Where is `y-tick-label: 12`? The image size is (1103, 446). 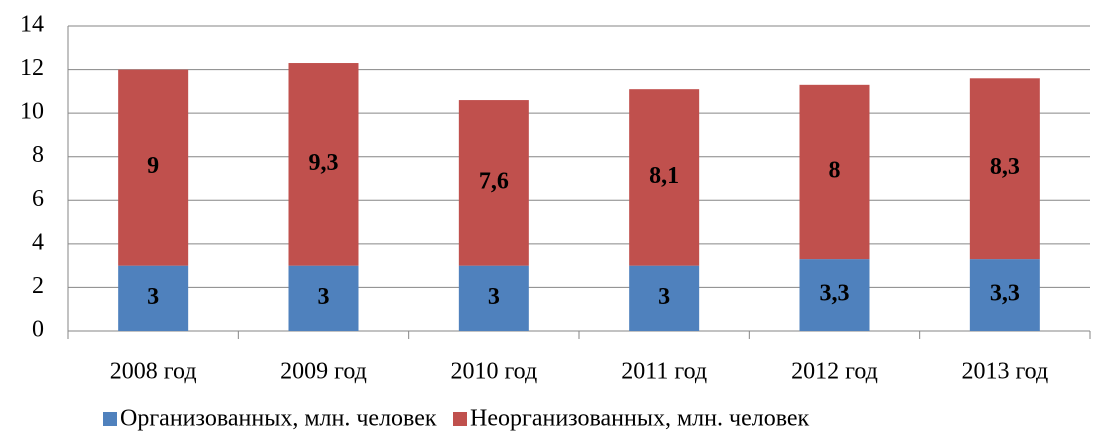
y-tick-label: 12 is located at coordinates (32, 68).